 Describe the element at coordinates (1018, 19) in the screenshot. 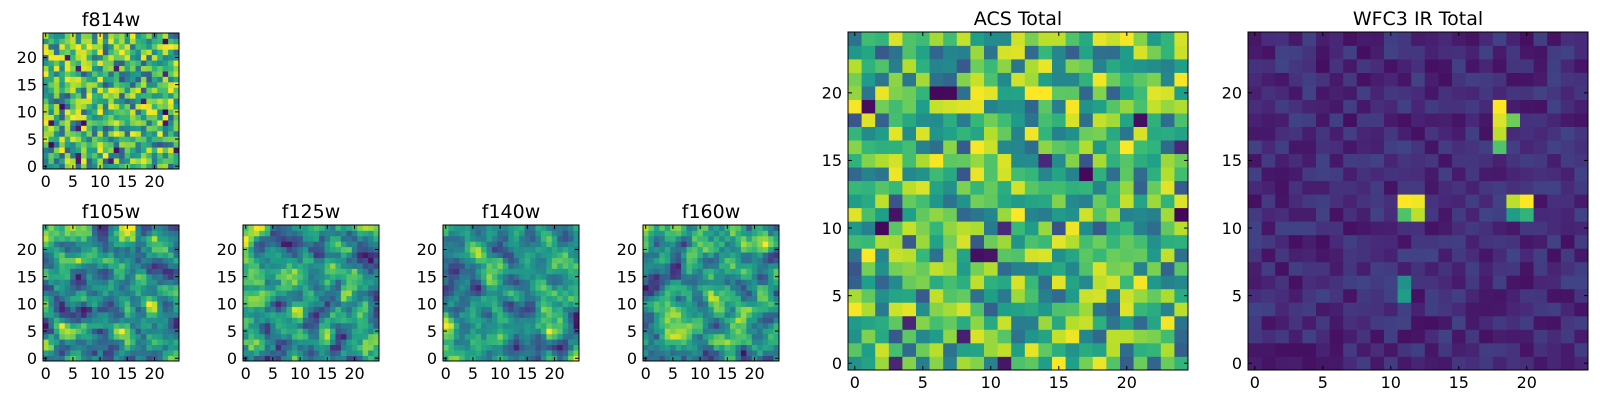

I see `panel-title: ACS Total` at that location.